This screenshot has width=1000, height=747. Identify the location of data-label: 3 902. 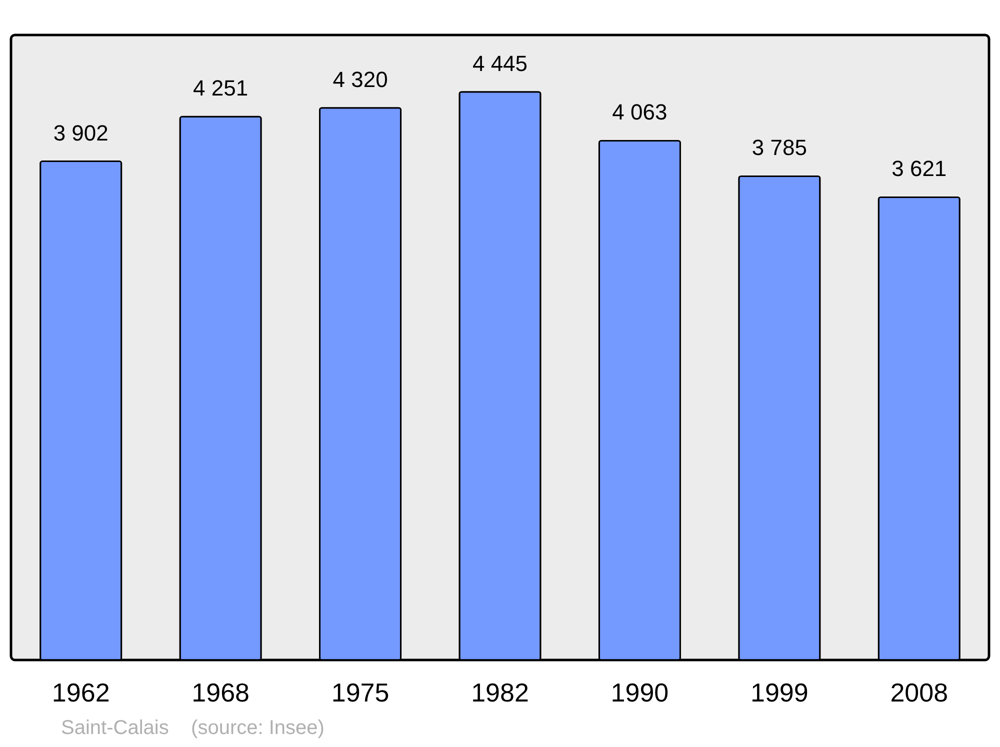
(80, 133).